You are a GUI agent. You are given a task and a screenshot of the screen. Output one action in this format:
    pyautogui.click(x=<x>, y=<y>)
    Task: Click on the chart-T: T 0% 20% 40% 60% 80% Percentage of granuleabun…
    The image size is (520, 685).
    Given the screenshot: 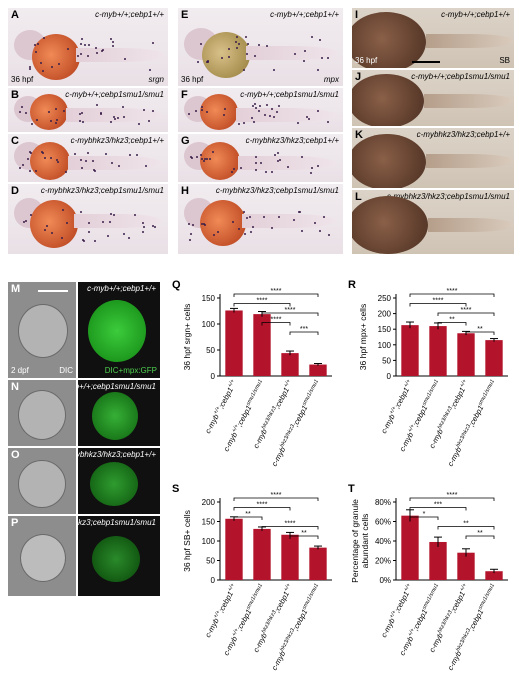 What is the action you would take?
    pyautogui.click(x=428, y=577)
    